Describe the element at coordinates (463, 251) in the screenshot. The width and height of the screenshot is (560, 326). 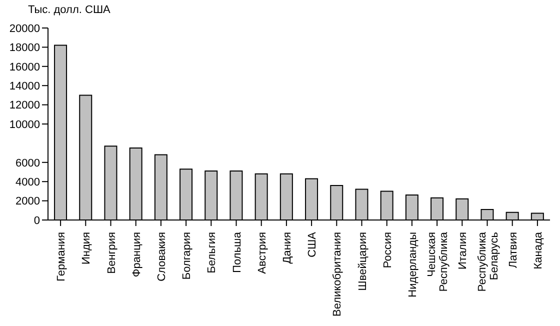
I see `x-tick-label: Италия` at that location.